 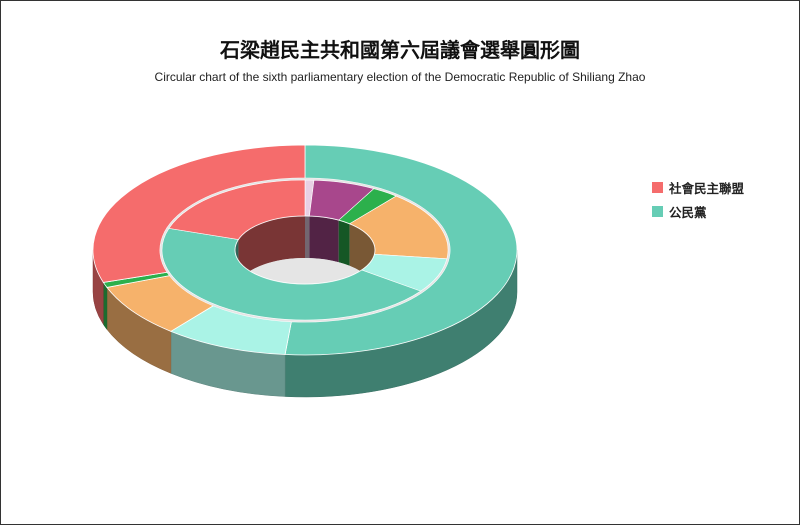 I want to click on legend-item: 社會民主聯盟, so click(x=698, y=188).